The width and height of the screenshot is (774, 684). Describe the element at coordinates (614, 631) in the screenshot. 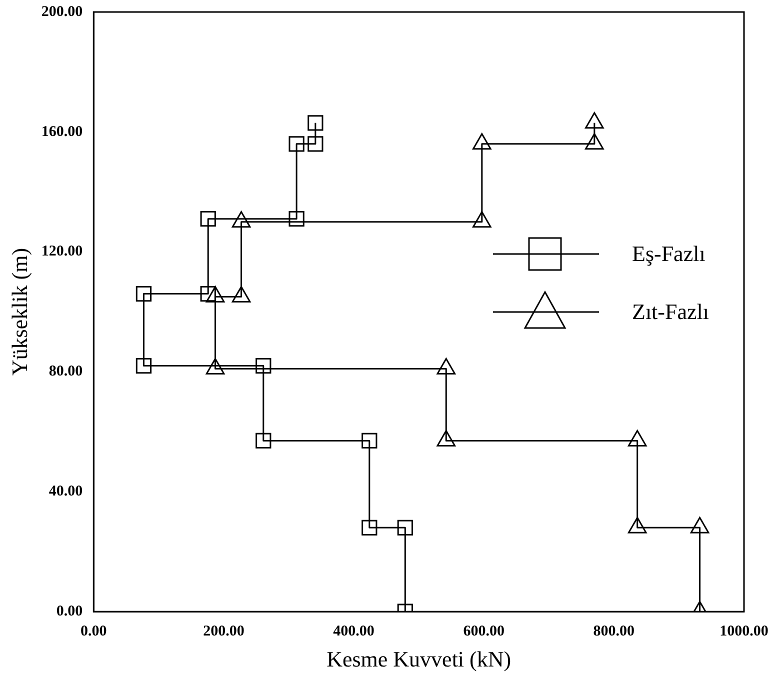

I see `x-tick-label: 800.00` at that location.